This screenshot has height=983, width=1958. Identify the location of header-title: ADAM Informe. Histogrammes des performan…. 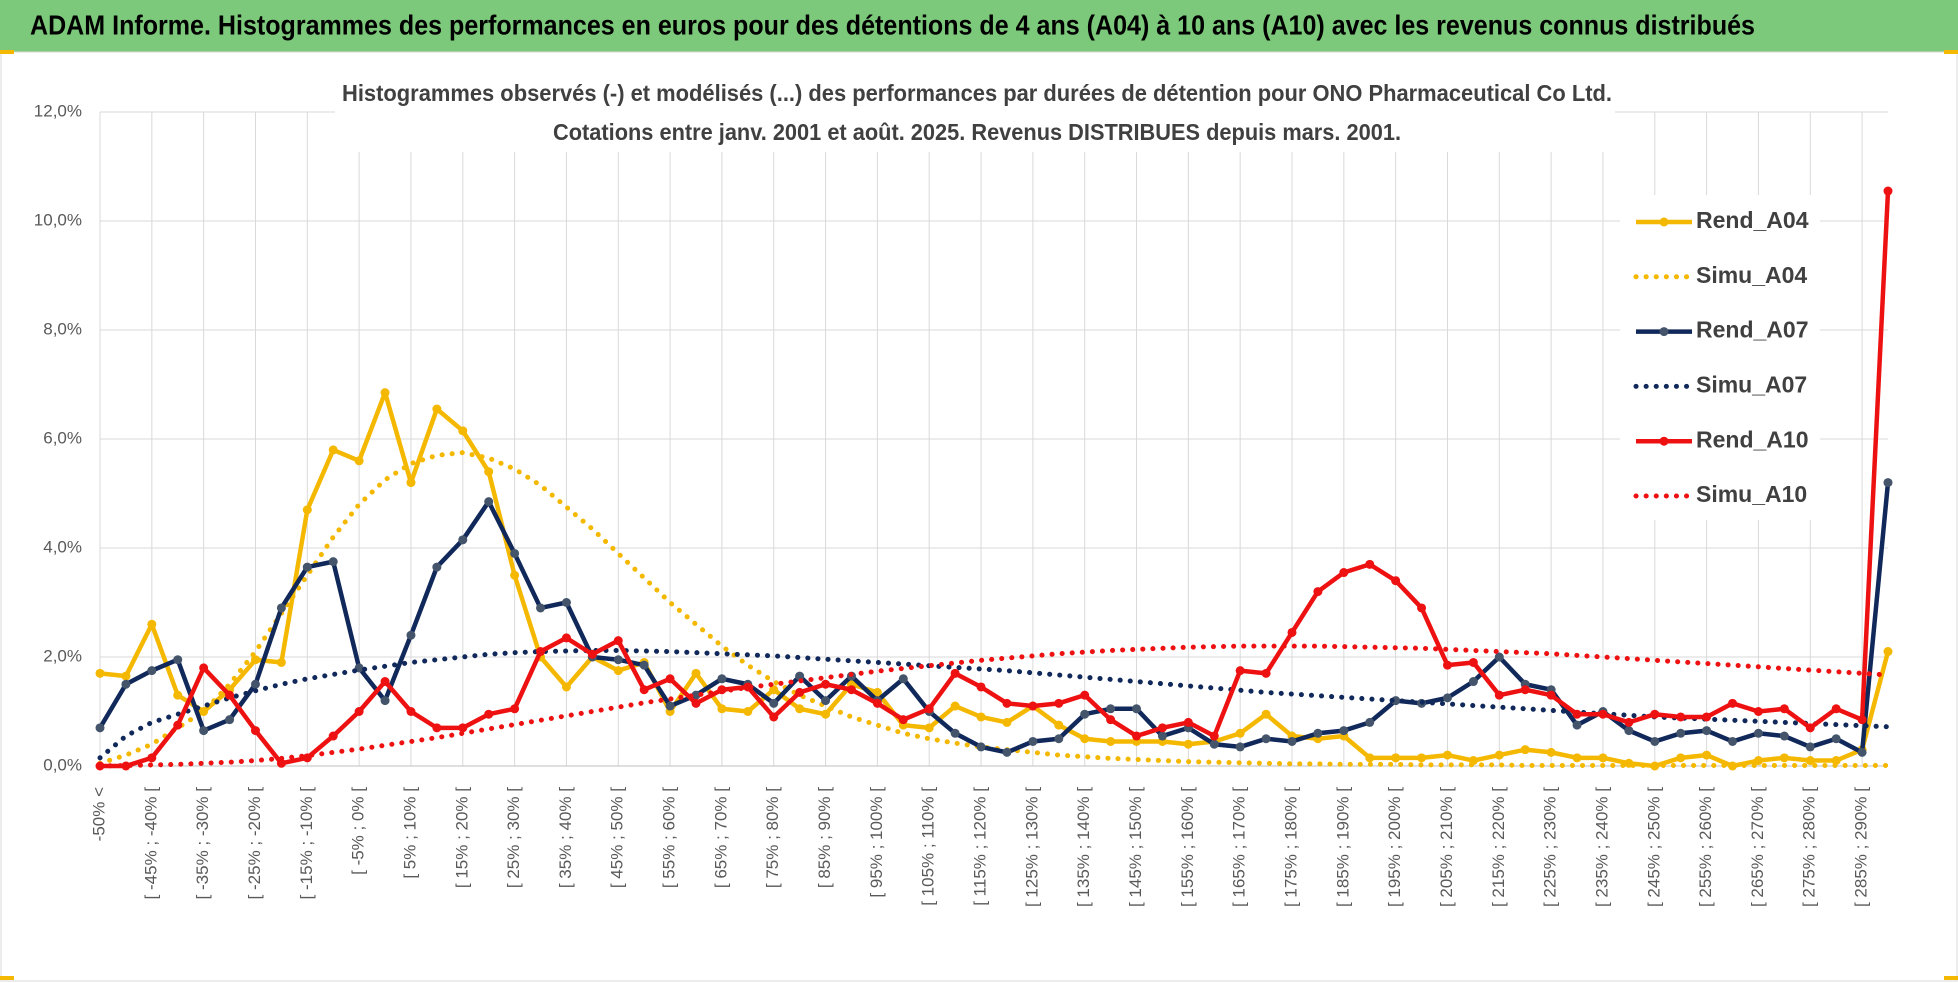
(892, 24).